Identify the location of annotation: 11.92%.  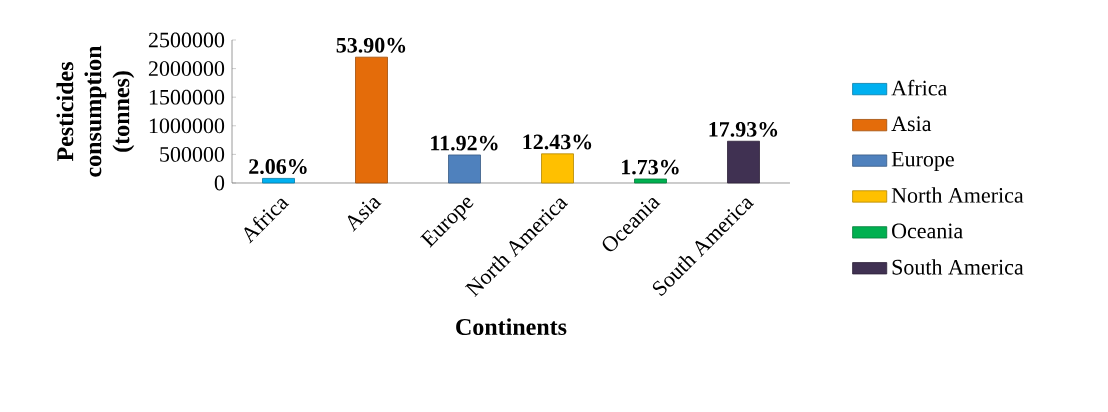
(464, 143).